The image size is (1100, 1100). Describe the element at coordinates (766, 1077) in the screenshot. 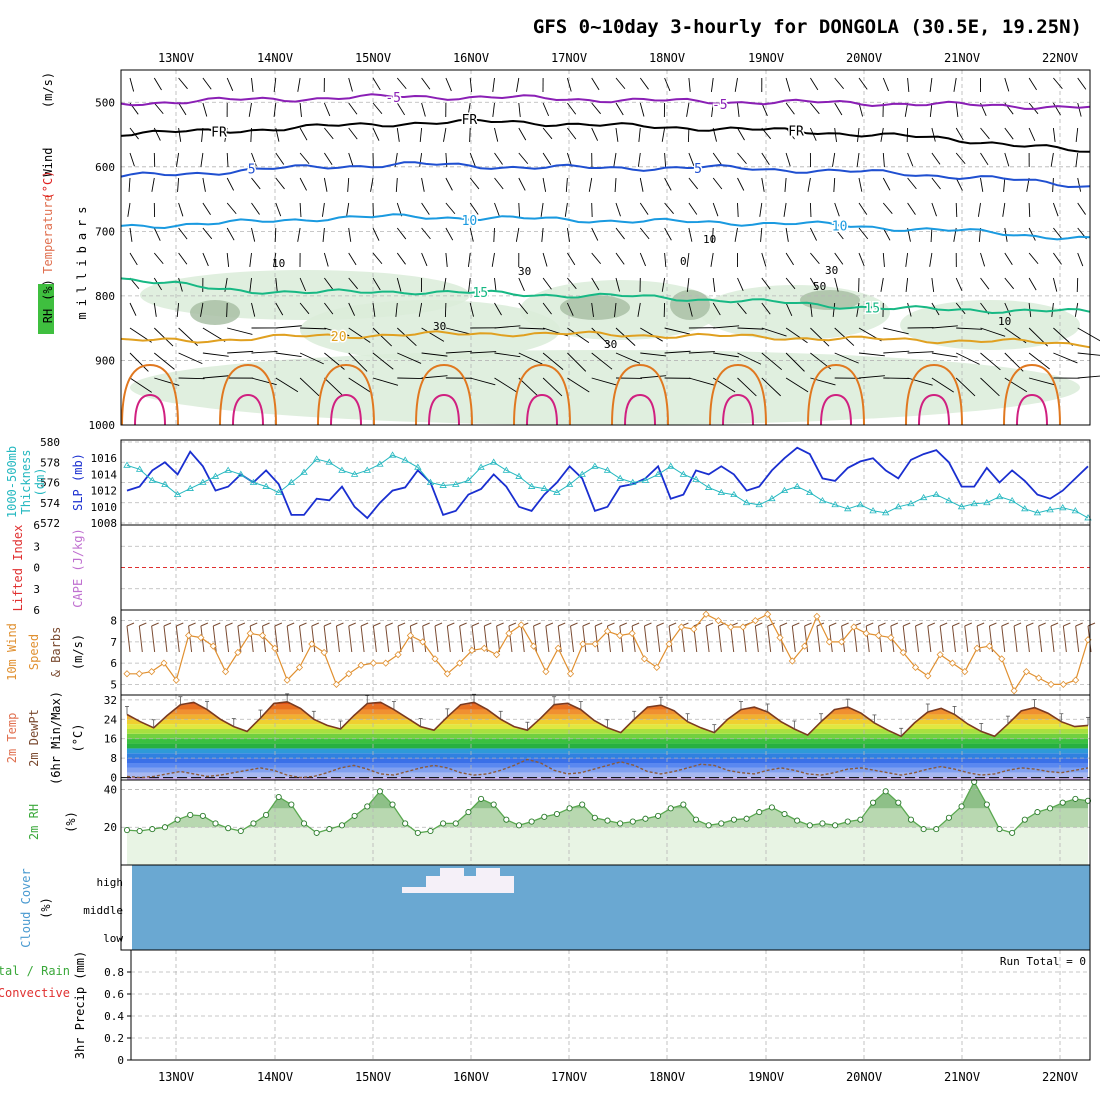

I see `bottom-date-label: 19NOV` at that location.